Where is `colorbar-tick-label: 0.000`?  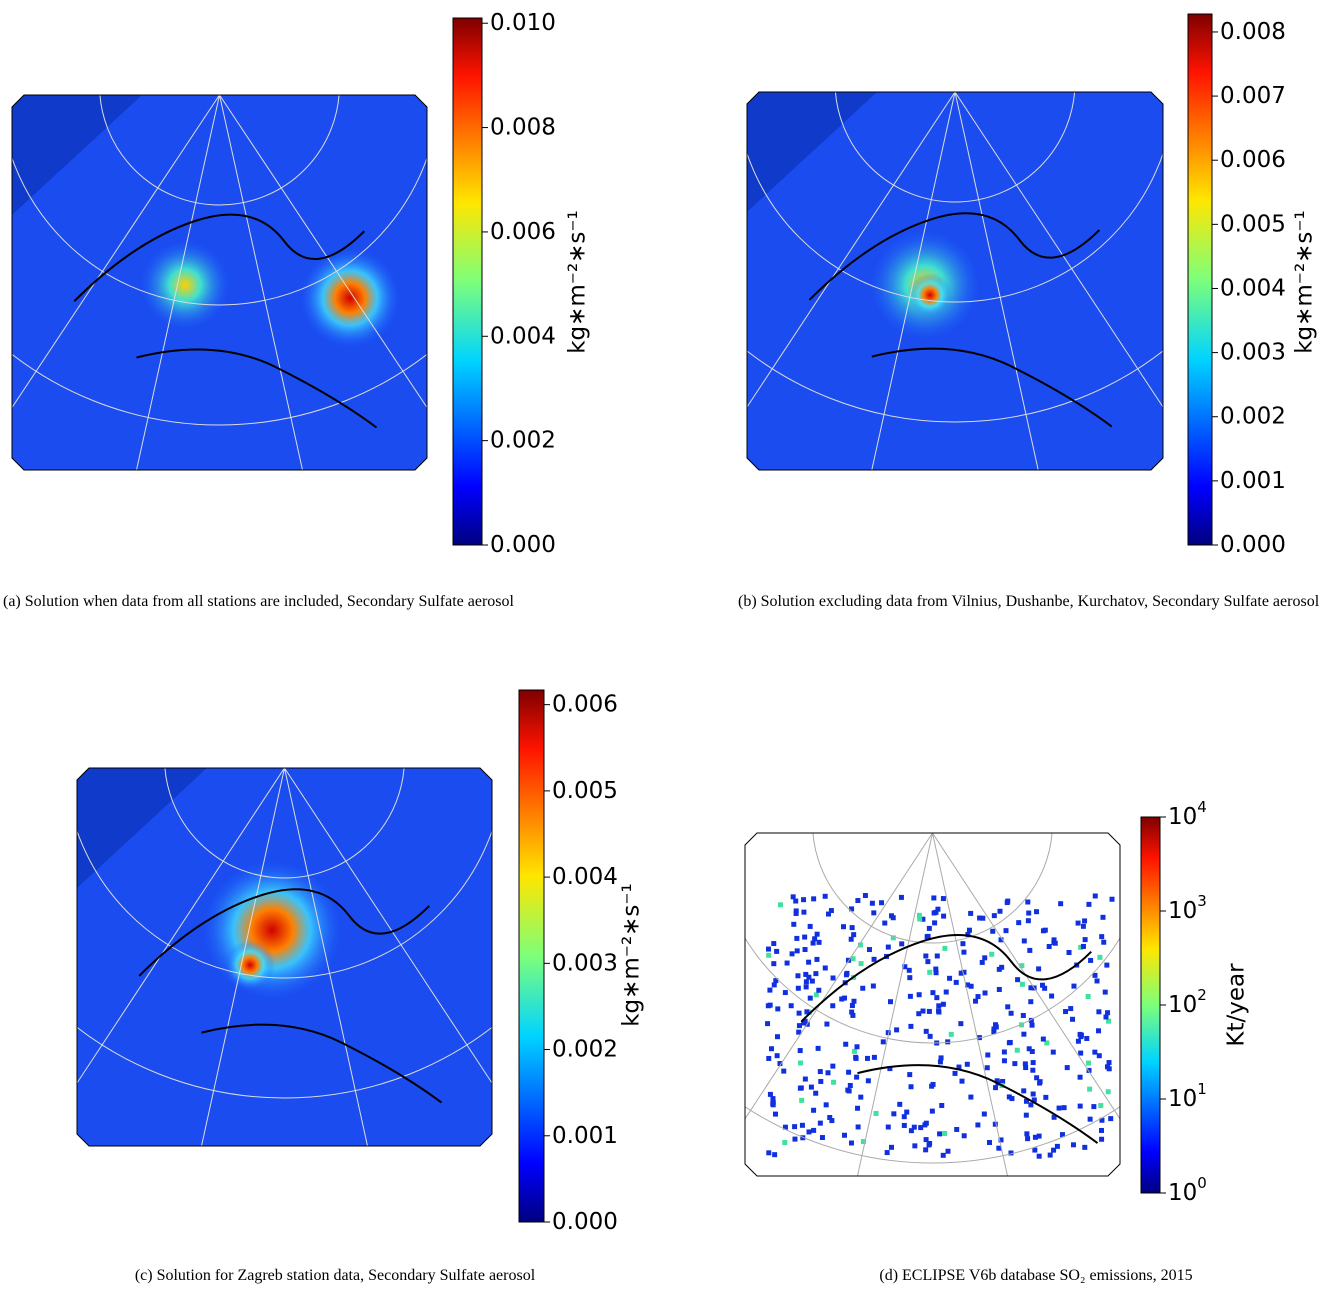 colorbar-tick-label: 0.000 is located at coordinates (585, 1222).